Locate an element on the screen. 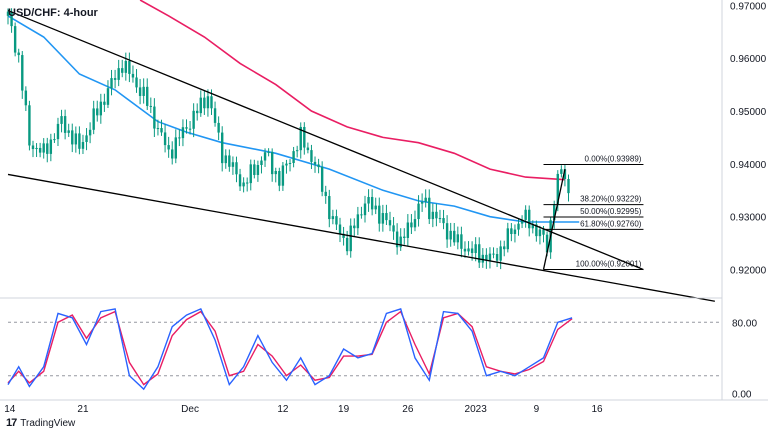  fib-level-label: 0.00%(0.93989) is located at coordinates (613, 158).